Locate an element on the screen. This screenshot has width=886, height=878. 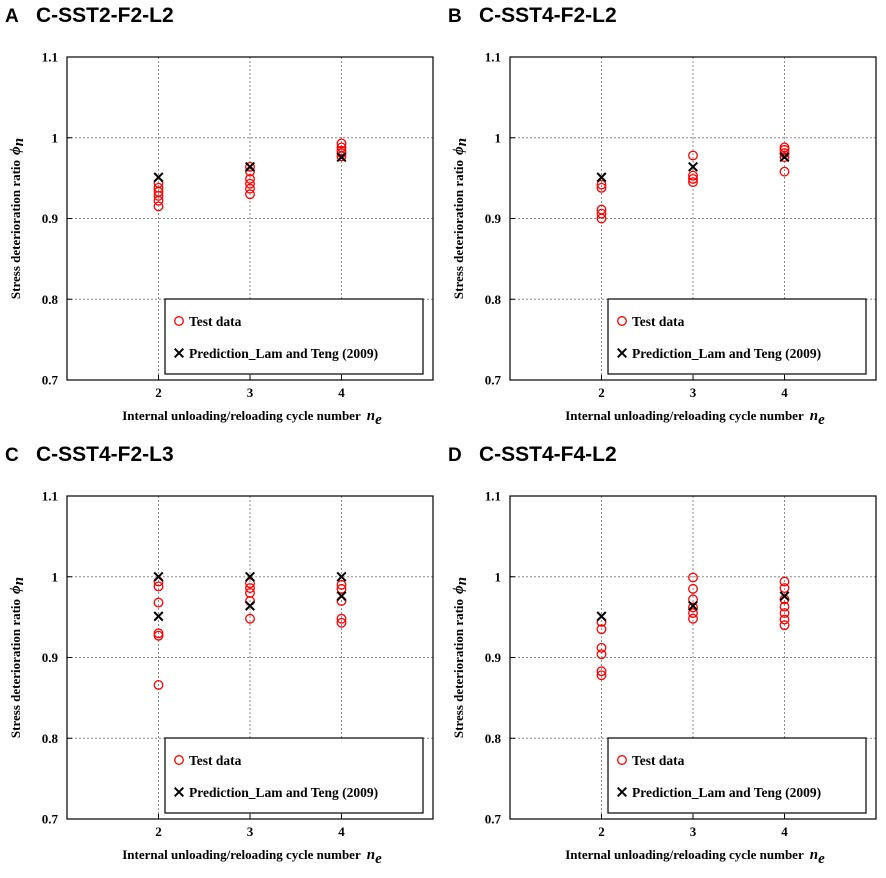
panel-letter: A is located at coordinates (12, 16).